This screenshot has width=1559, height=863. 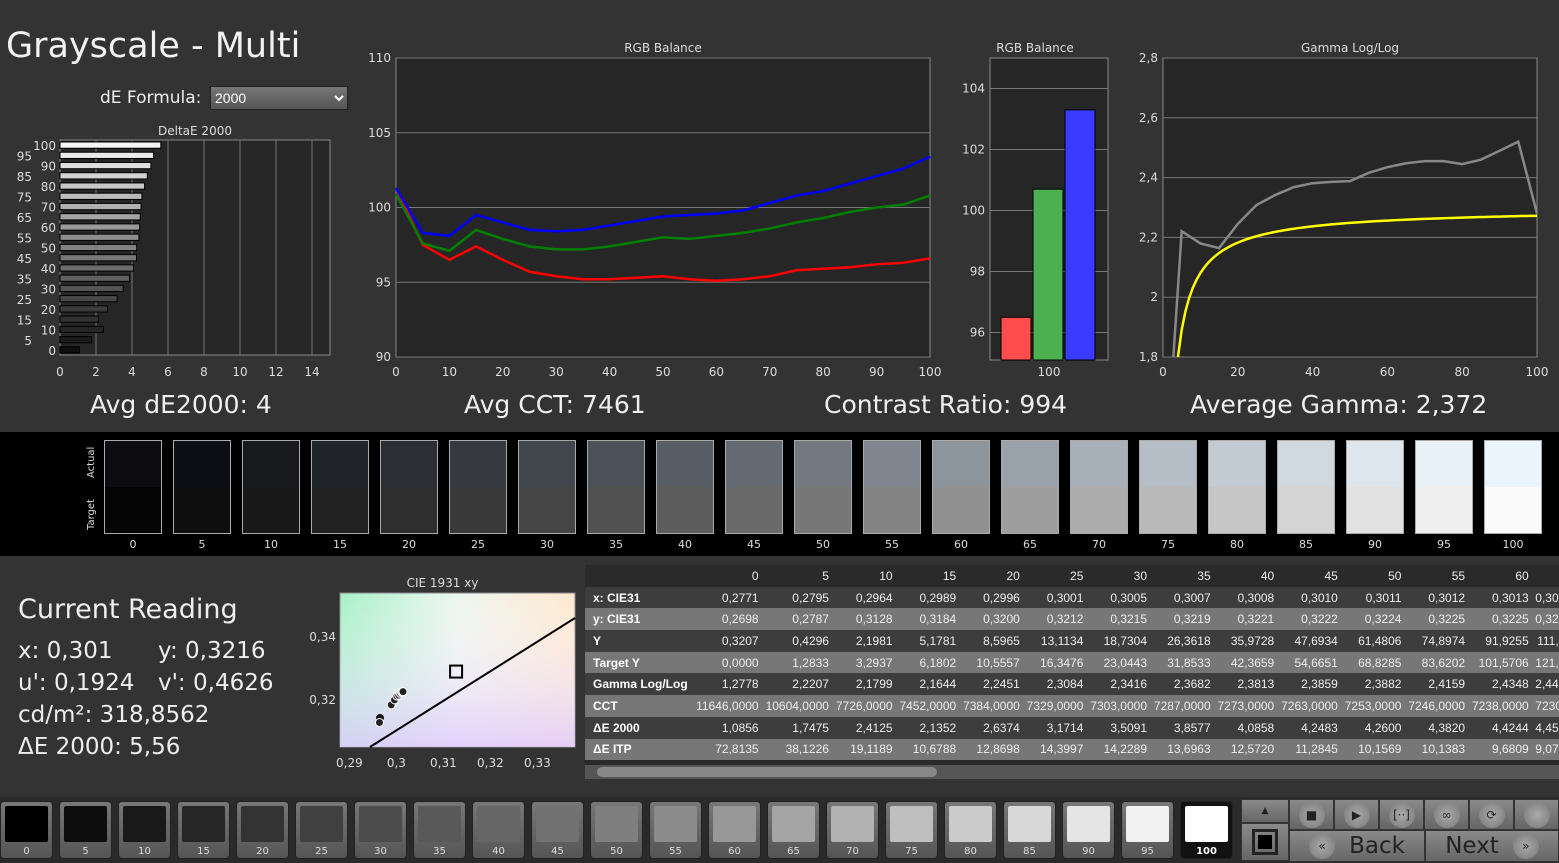 I want to click on reading-u: u': 0,1924, so click(x=76, y=683).